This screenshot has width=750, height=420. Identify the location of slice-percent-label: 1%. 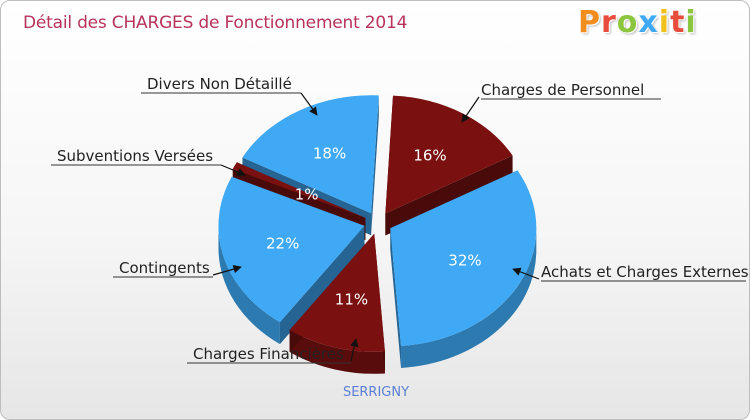
(307, 194).